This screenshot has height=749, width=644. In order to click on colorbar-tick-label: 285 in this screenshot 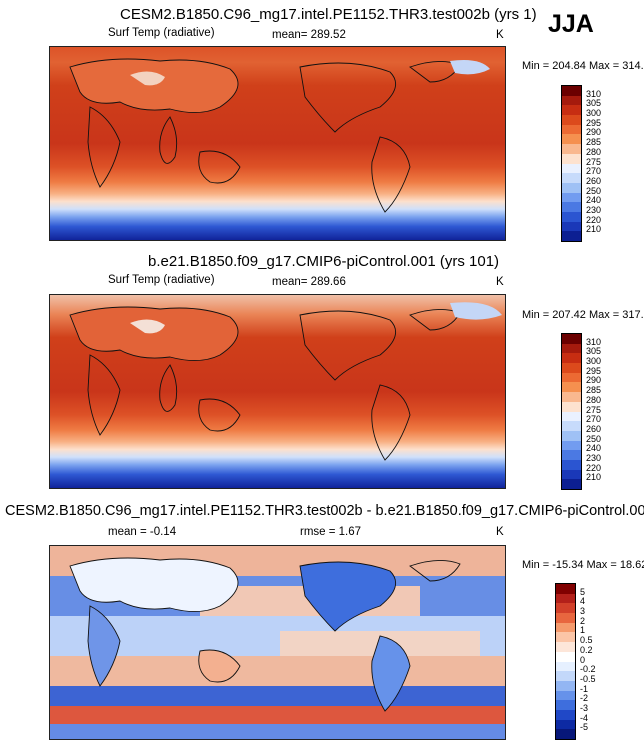, I will do `click(594, 142)`.